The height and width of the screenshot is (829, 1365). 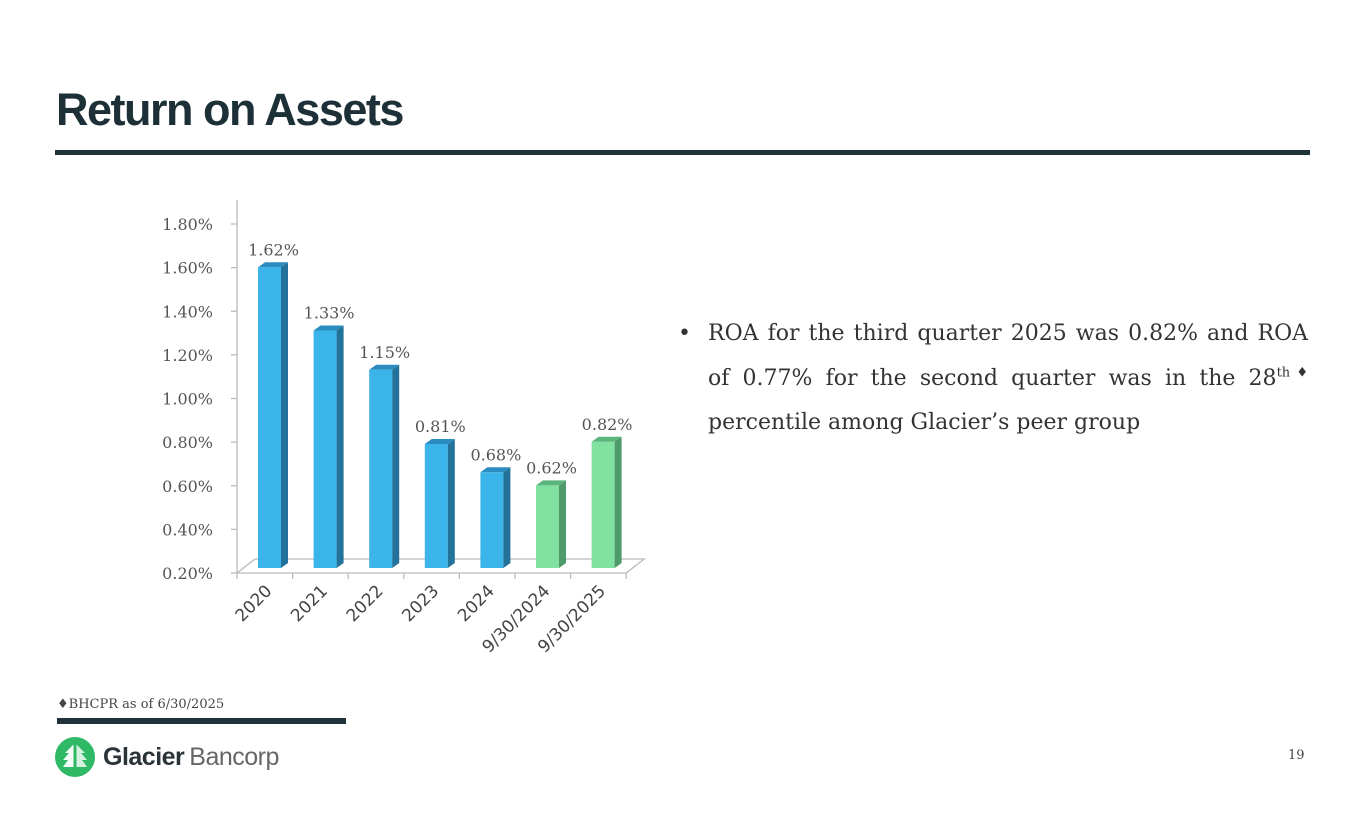 What do you see at coordinates (436, 505) in the screenshot?
I see `bar-front-2023` at bounding box center [436, 505].